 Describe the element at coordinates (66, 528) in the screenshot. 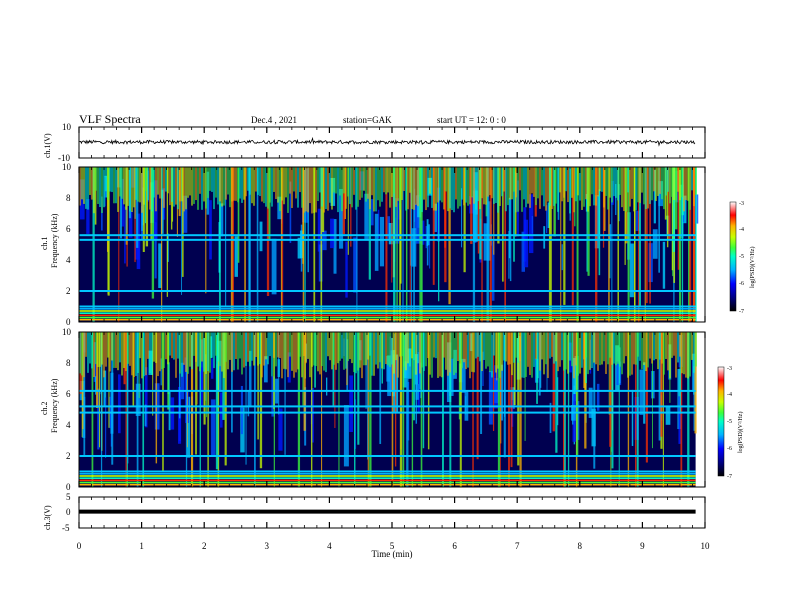

I see `ch3-ytick-bottom: -5` at that location.